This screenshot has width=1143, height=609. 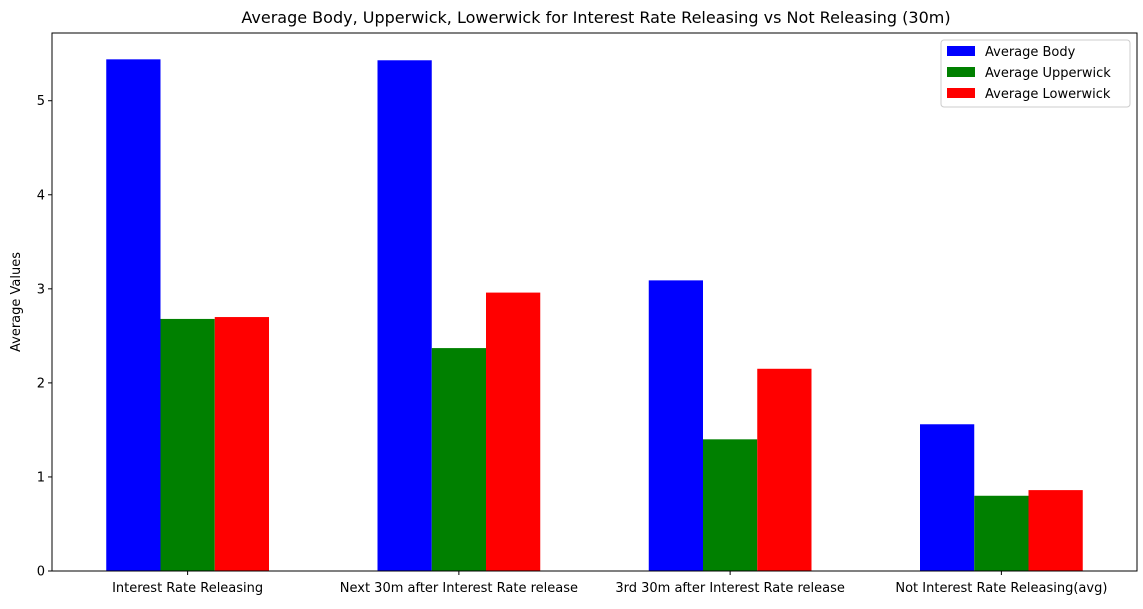 What do you see at coordinates (41, 383) in the screenshot?
I see `y-tick-label: 2` at bounding box center [41, 383].